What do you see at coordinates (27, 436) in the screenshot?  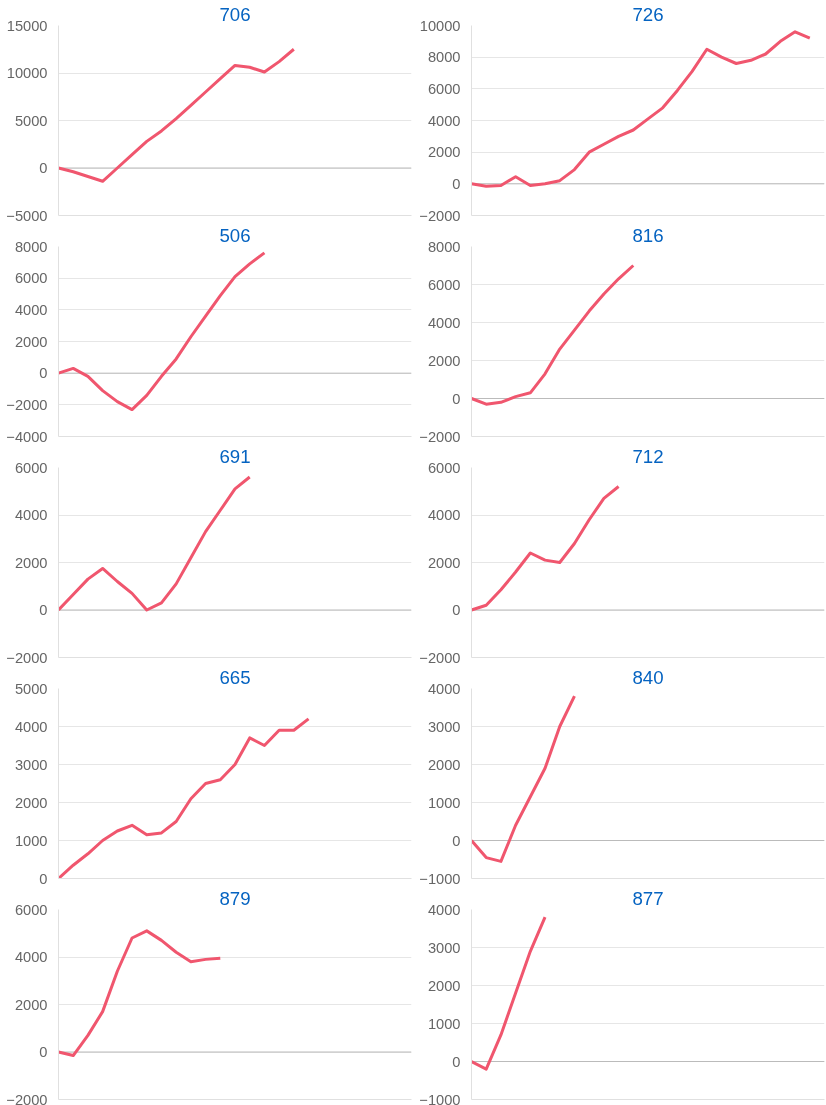 I see `y-tick-label: −4000` at bounding box center [27, 436].